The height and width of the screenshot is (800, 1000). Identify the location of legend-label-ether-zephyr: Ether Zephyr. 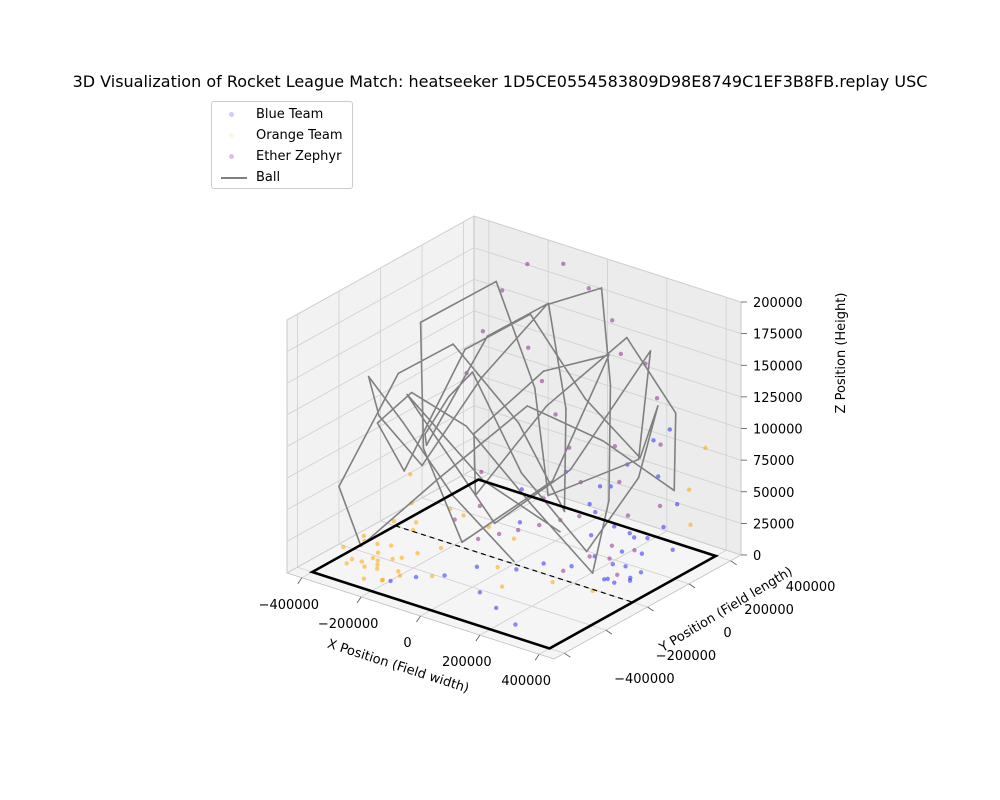
(299, 156).